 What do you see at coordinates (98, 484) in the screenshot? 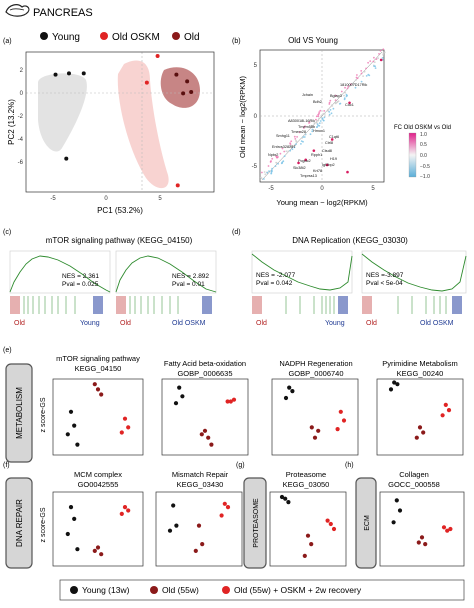
I see `svg-text: GO0042555` at bounding box center [98, 484].